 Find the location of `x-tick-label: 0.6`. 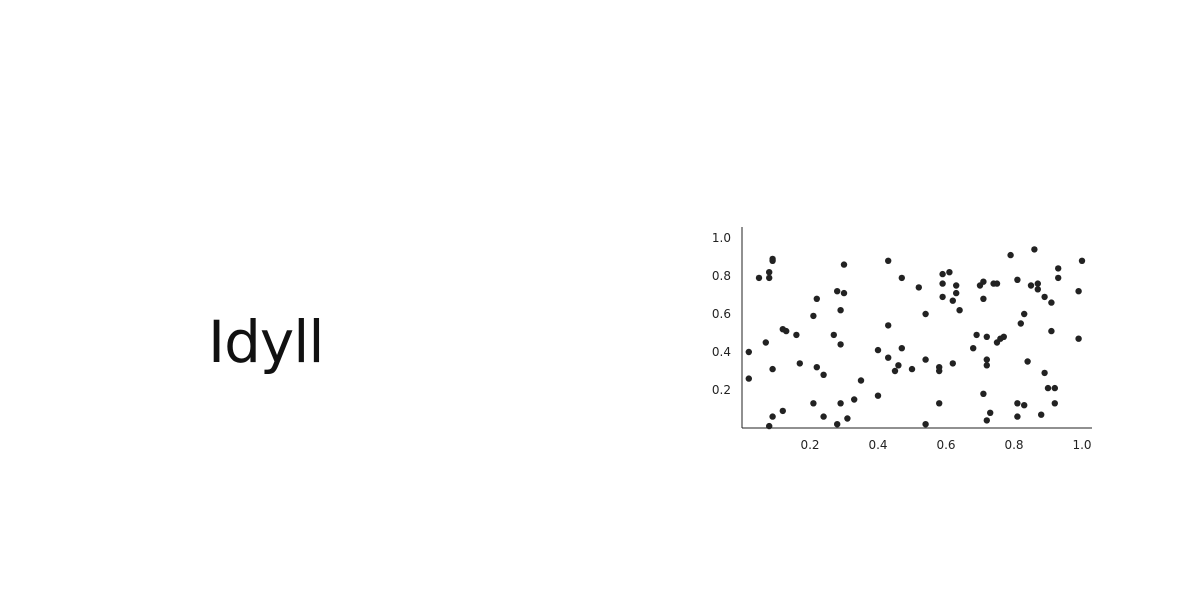

x-tick-label: 0.6 is located at coordinates (945, 445).